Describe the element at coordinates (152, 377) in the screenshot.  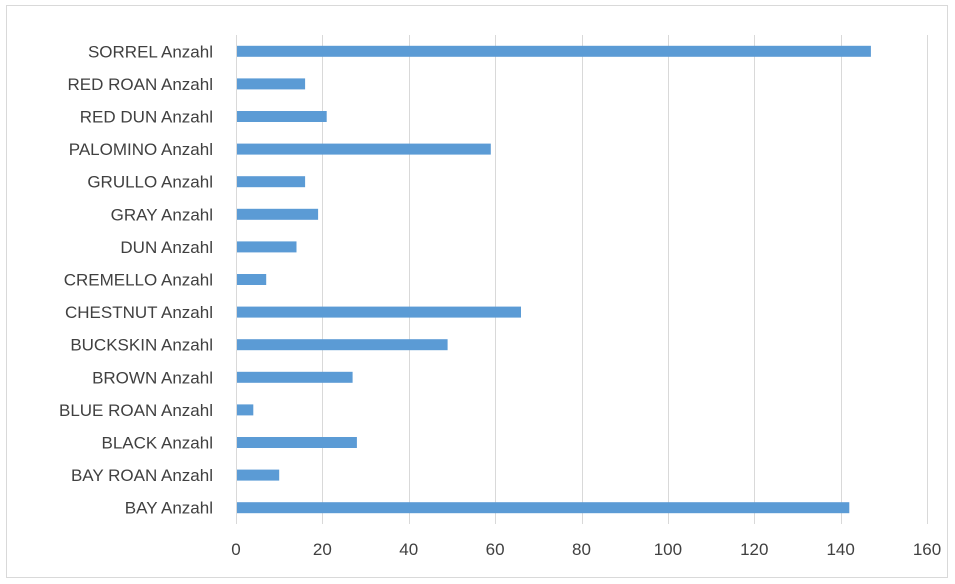
I see `category-label: BROWN Anzahl` at that location.